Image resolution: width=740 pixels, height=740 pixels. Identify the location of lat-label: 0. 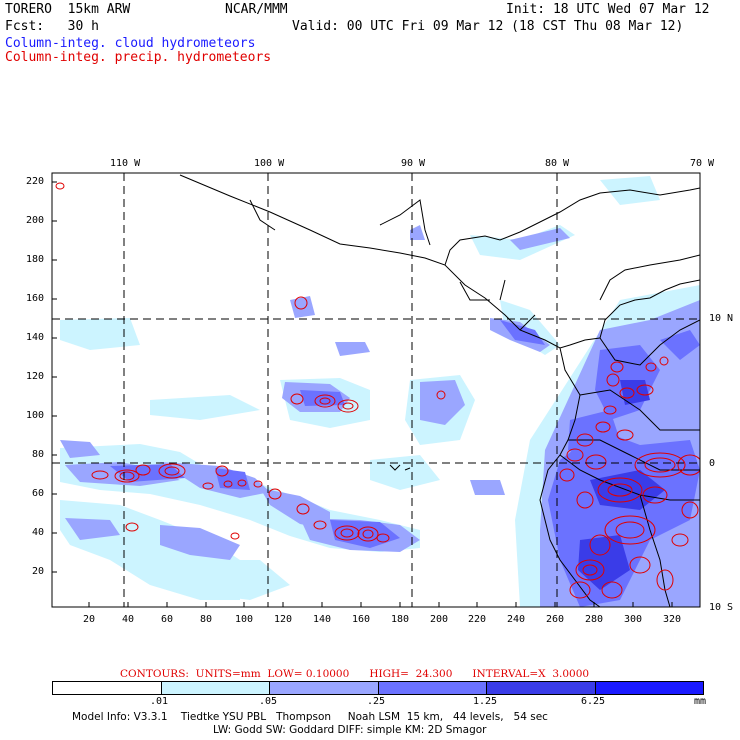
(712, 463).